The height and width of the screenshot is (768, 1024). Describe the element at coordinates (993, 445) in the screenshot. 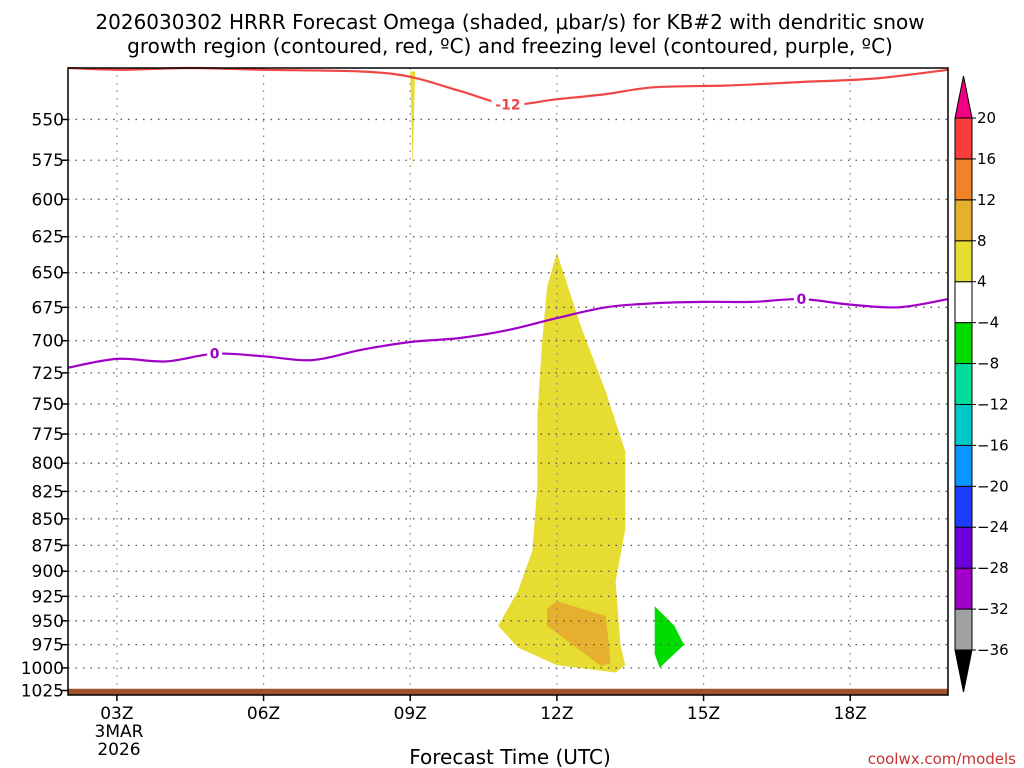

I see `colorbar-tick-label: −16` at that location.